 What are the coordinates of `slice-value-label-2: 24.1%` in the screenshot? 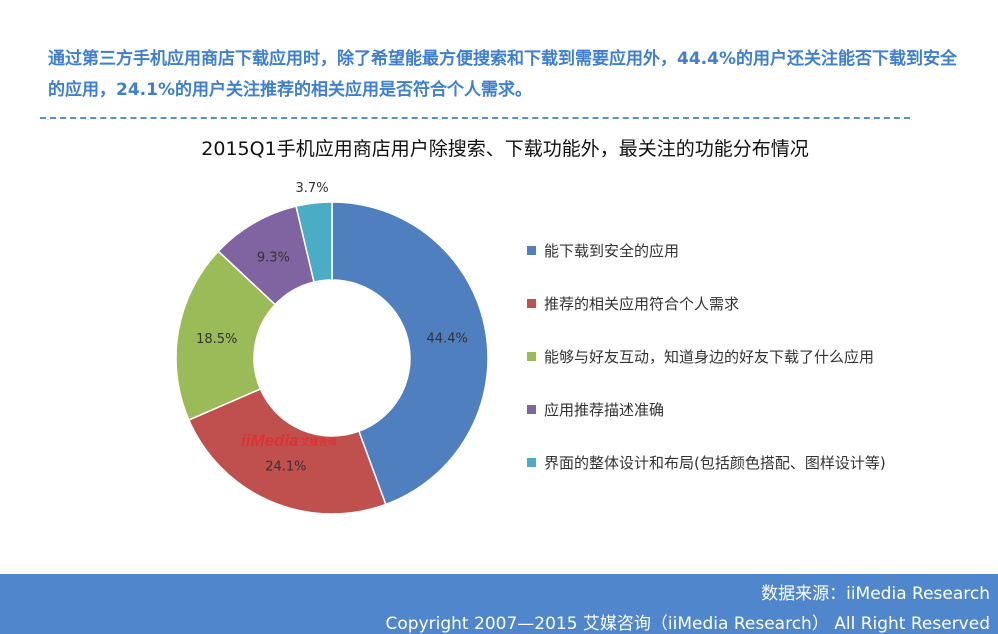 It's located at (285, 467).